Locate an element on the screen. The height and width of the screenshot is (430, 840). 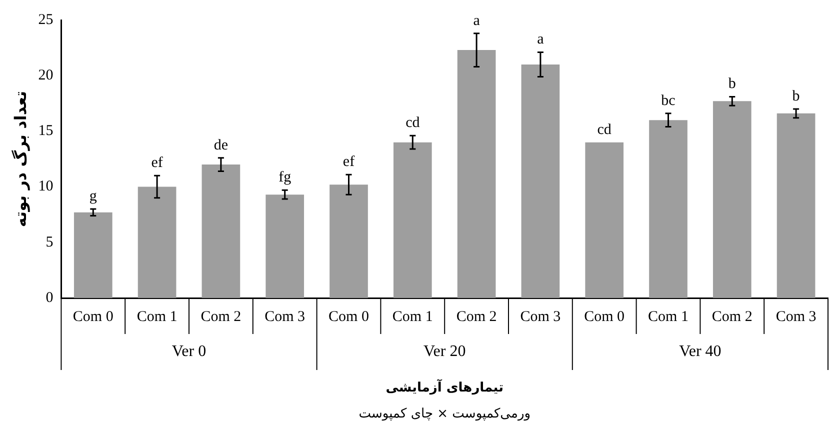
data-label: de is located at coordinates (221, 145).